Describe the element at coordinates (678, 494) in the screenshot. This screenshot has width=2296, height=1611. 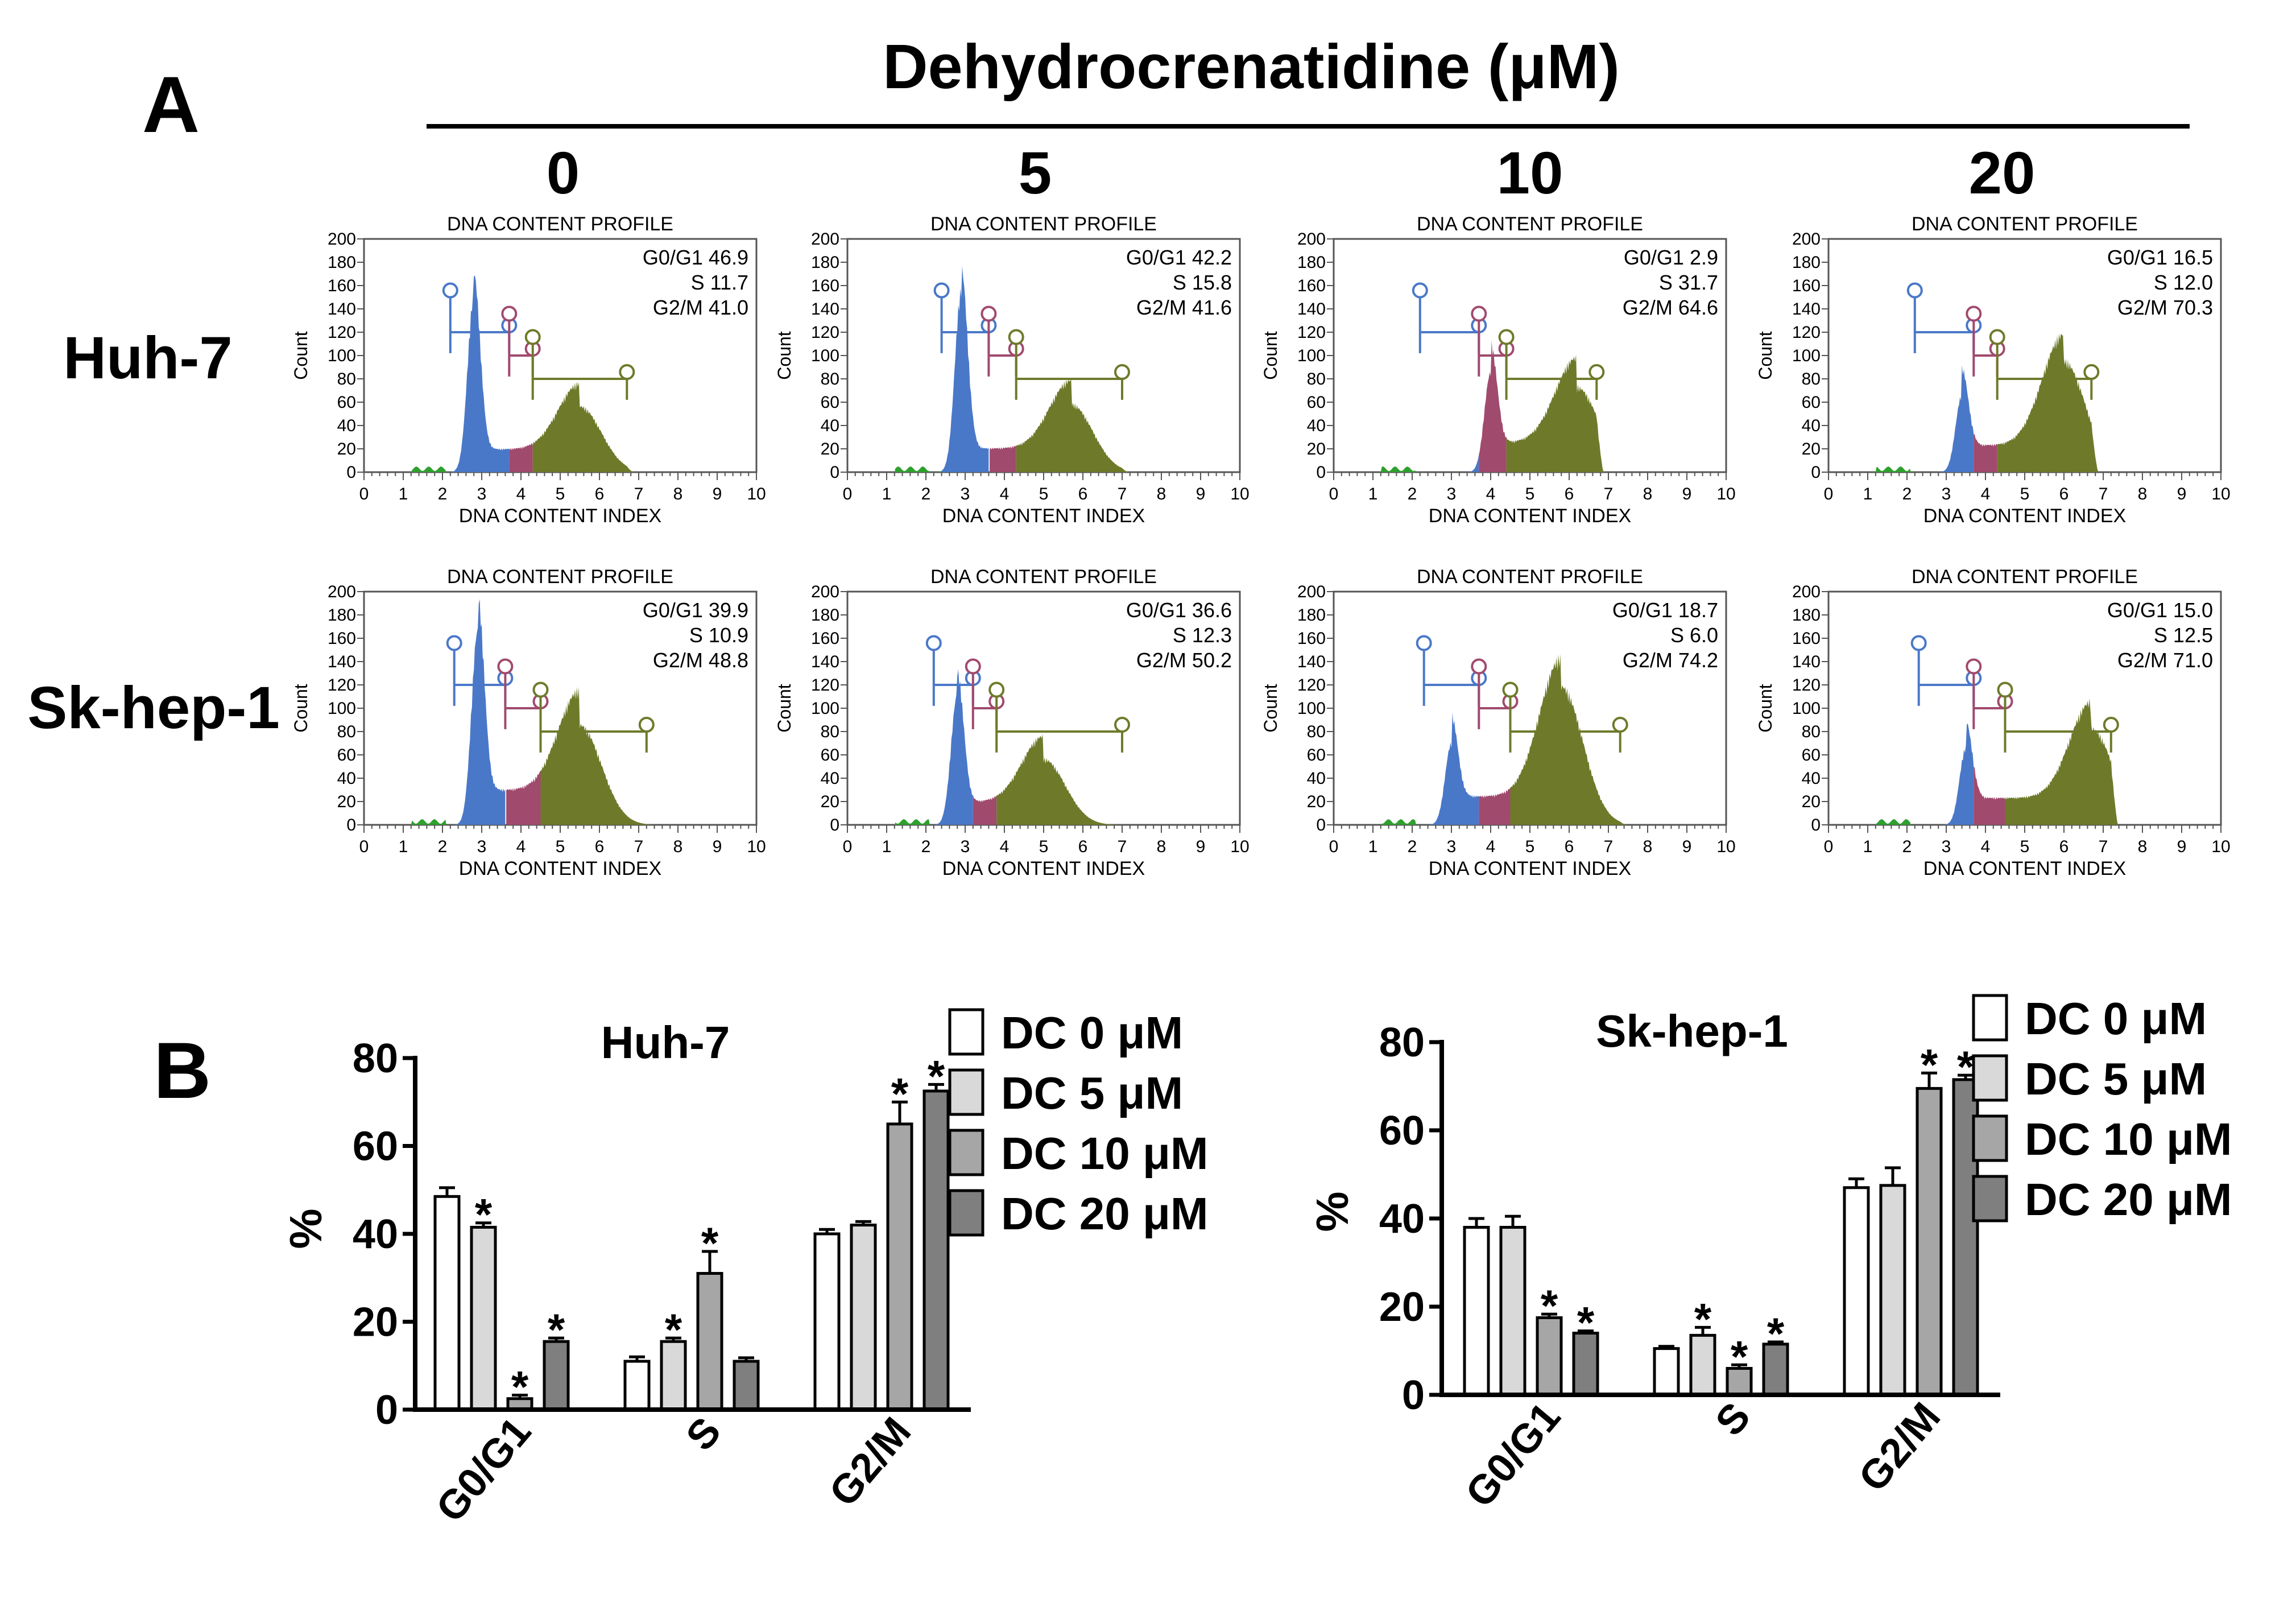
I see `x-tick-label: 8` at that location.